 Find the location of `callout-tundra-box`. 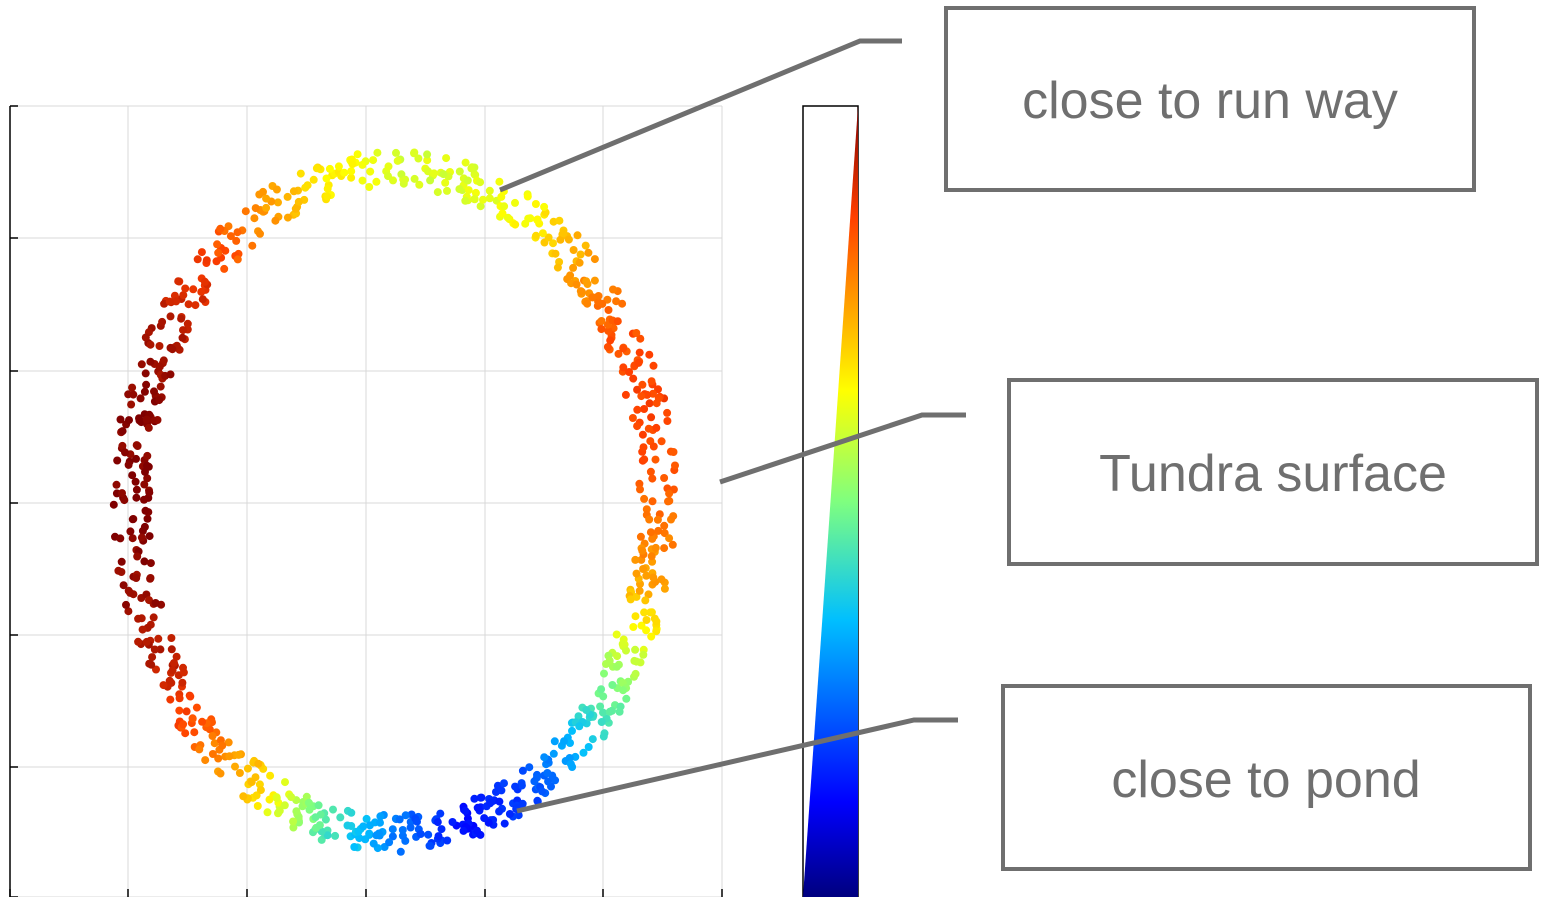

callout-tundra-box is located at coordinates (1273, 472).